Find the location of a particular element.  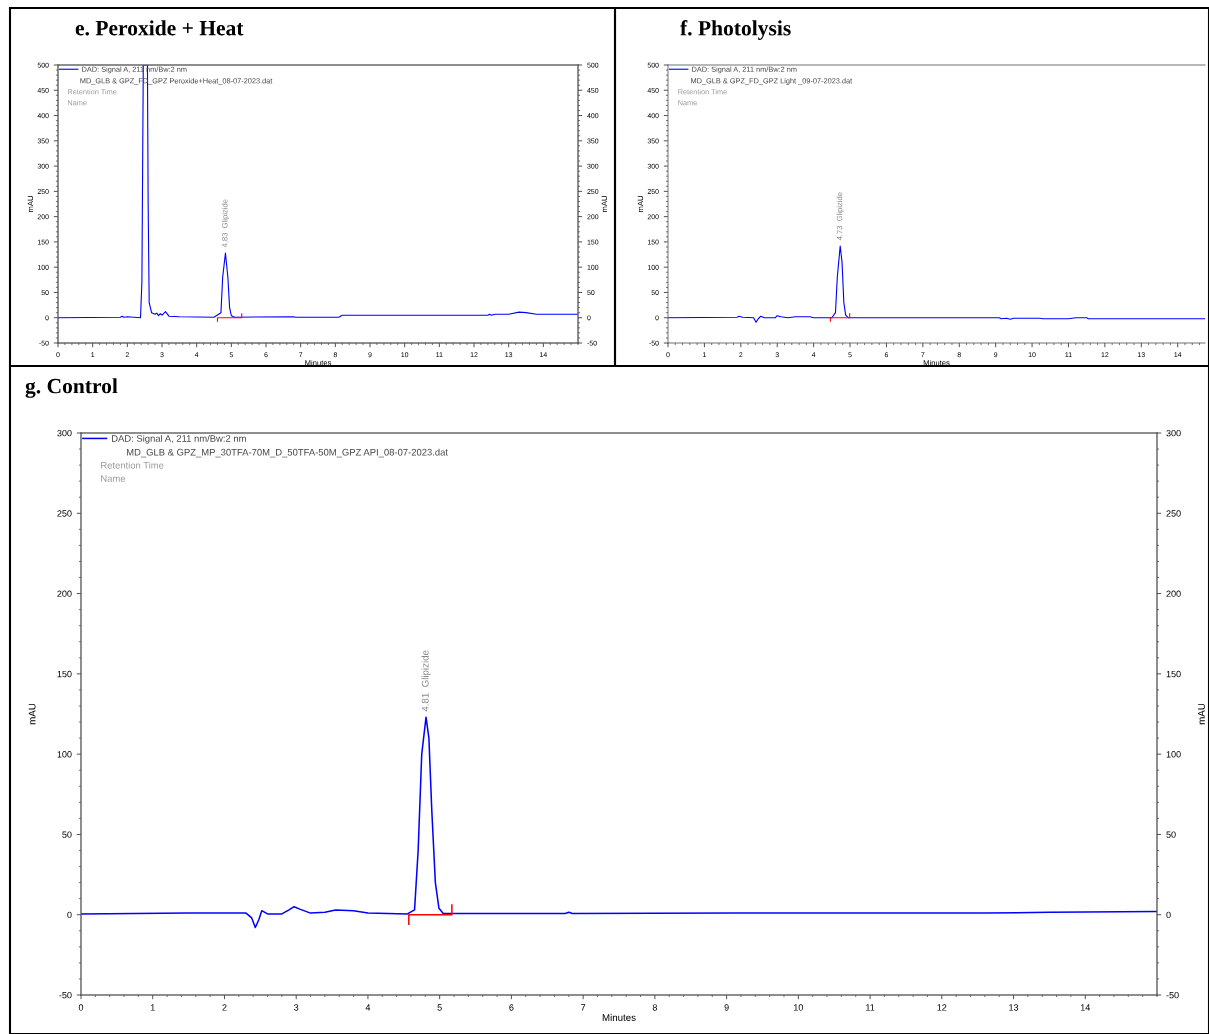

x-tick-label: 10 is located at coordinates (798, 1007).